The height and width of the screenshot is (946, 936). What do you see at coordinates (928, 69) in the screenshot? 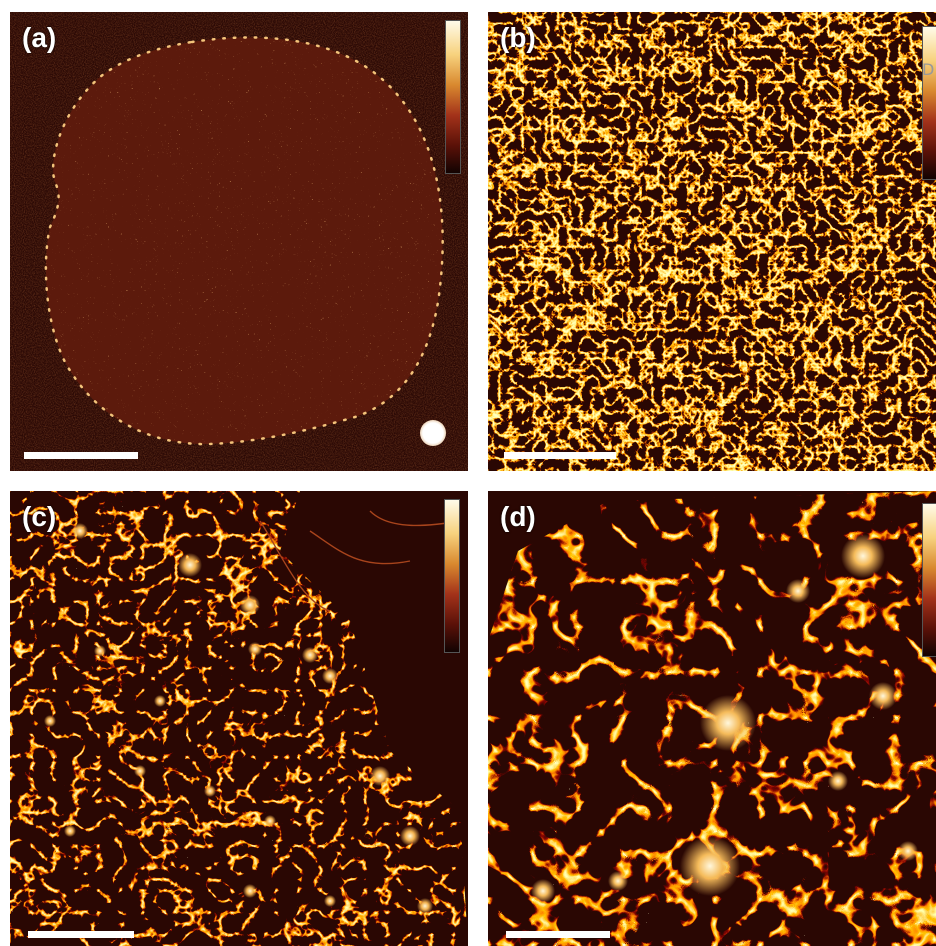
I see `colorbar-b-letter: D` at bounding box center [928, 69].